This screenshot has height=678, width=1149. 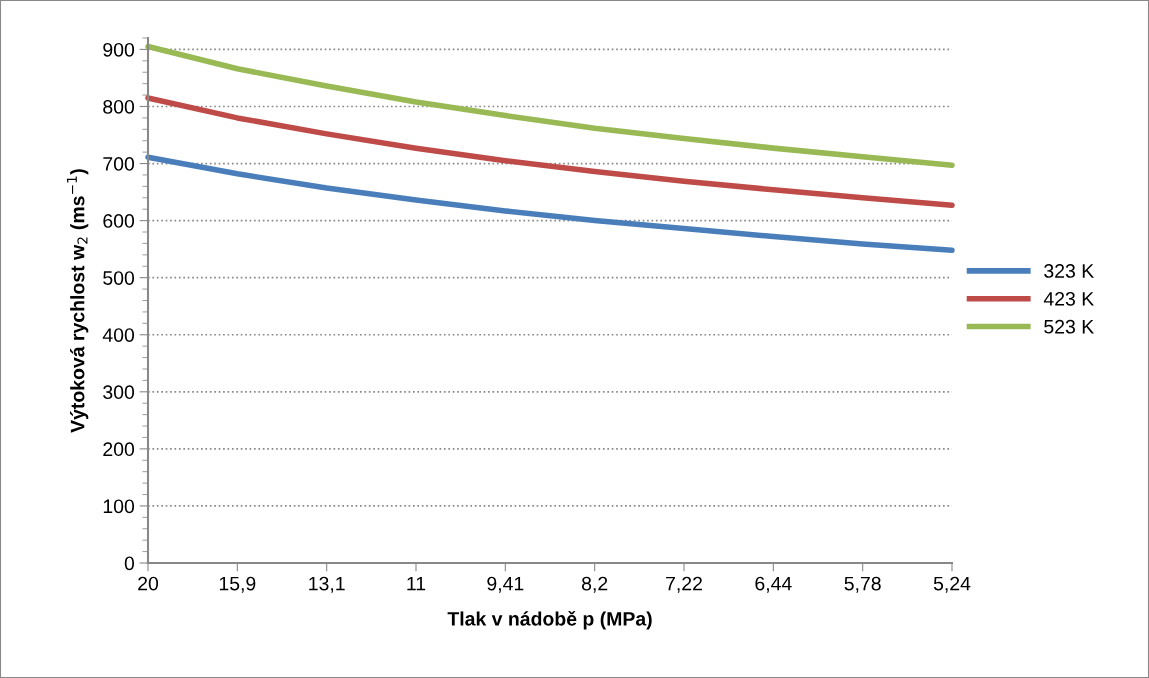 I want to click on x-tick-label: 5,24, so click(x=952, y=584).